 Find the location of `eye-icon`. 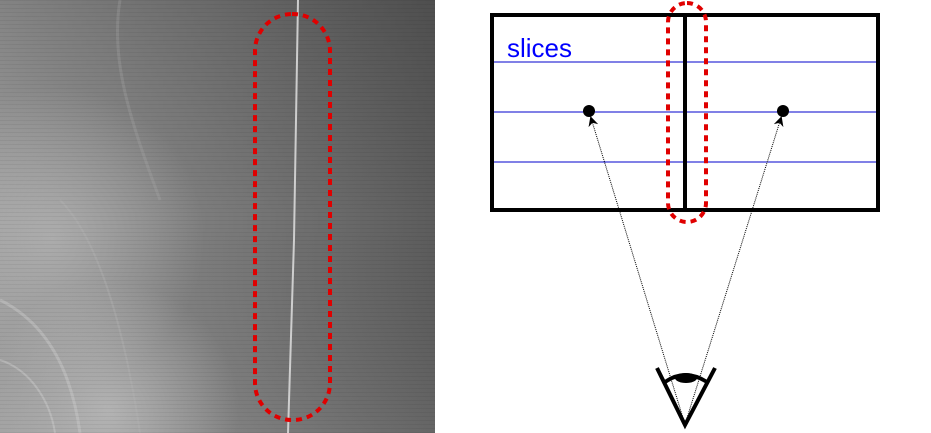

eye-icon is located at coordinates (686, 398).